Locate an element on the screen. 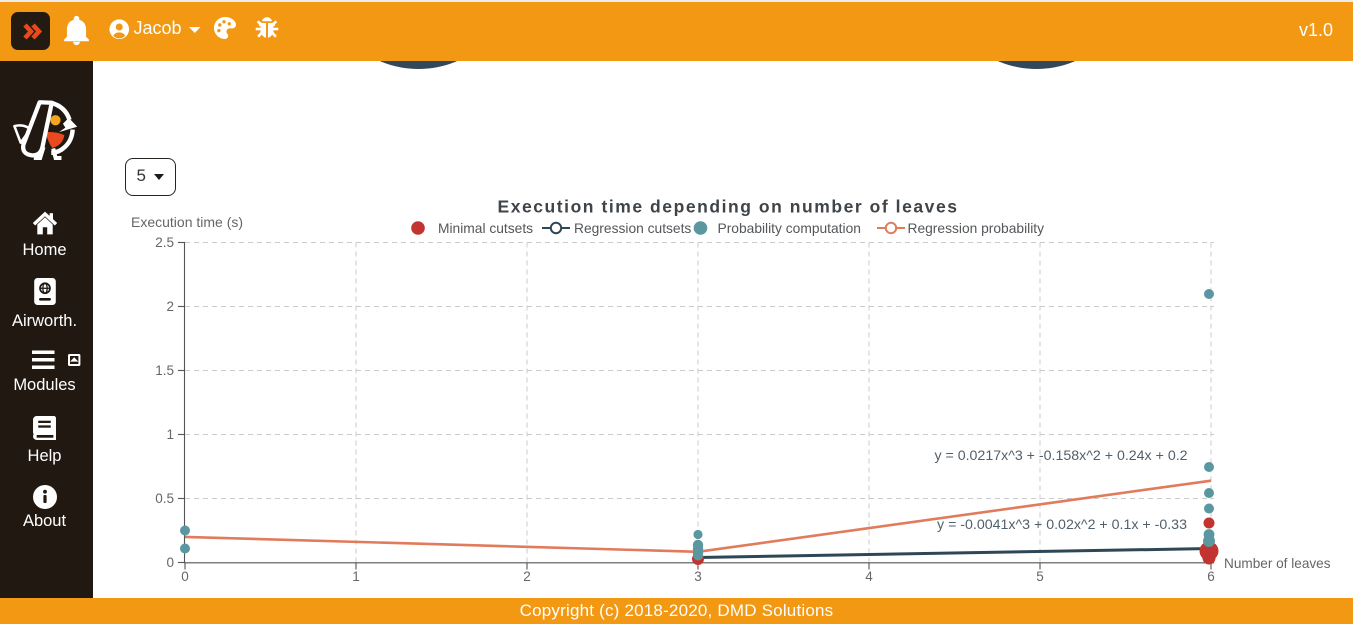 The width and height of the screenshot is (1353, 624). svg-text: 1.5 is located at coordinates (164, 370).